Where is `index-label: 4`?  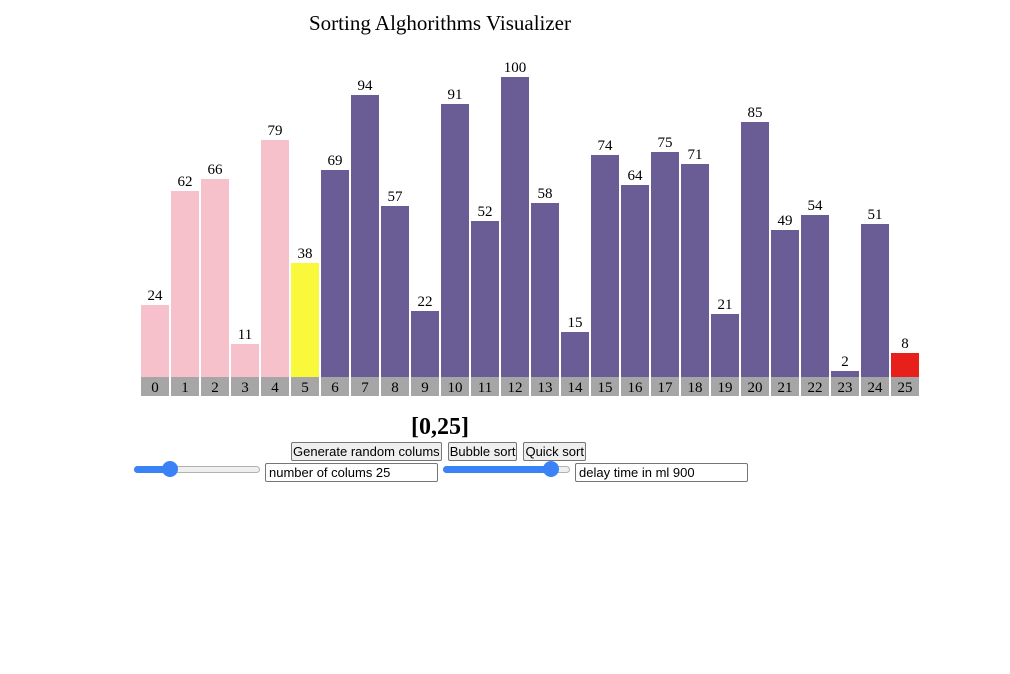
index-label: 4 is located at coordinates (275, 388).